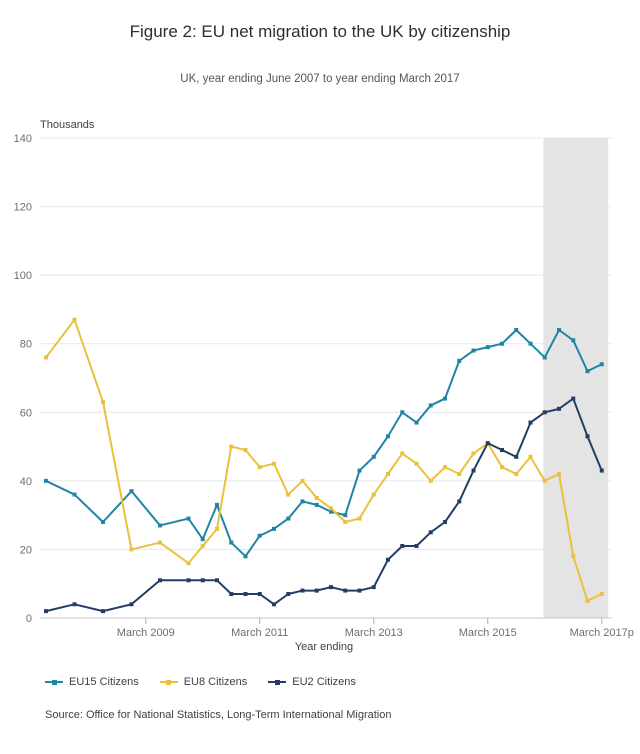 This screenshot has width=640, height=754. Describe the element at coordinates (26, 550) in the screenshot. I see `y-tick-label-20: 20` at that location.